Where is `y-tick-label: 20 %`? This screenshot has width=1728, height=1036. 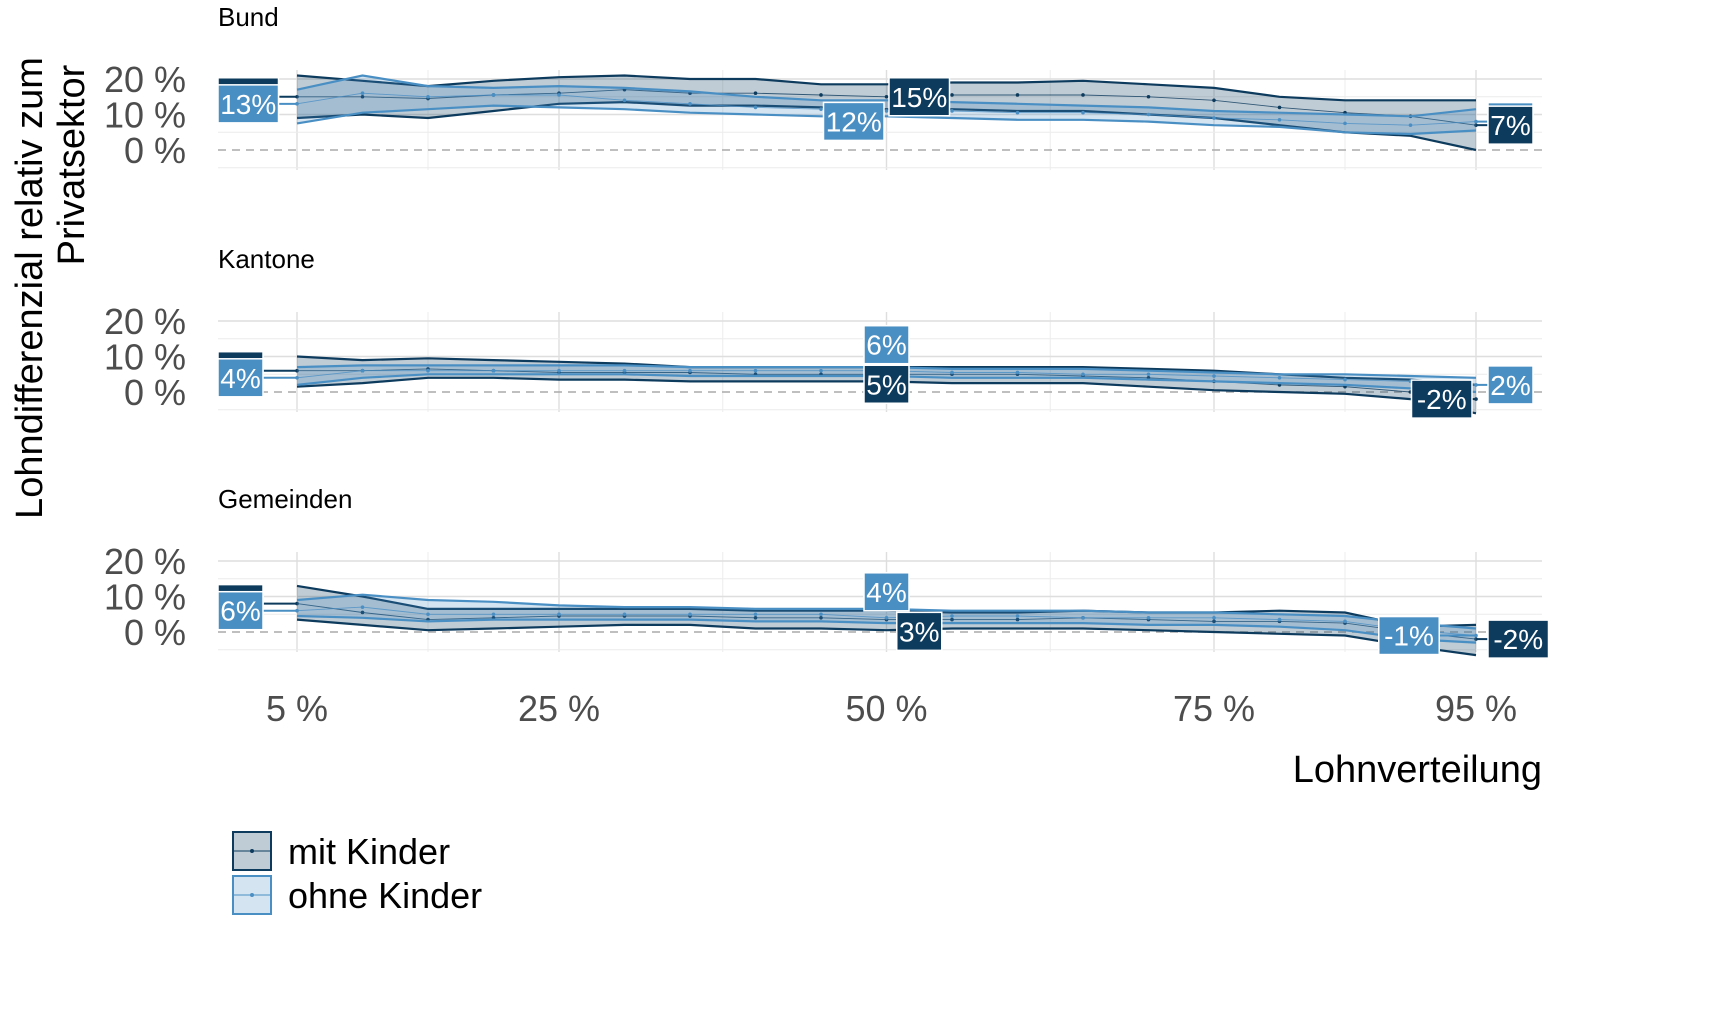
y-tick-label: 20 % is located at coordinates (145, 79).